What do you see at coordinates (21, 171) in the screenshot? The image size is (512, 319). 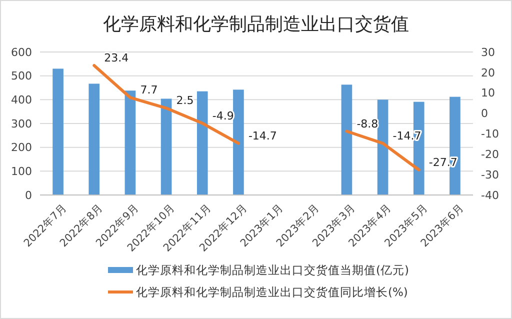 I see `y-tick-label: 100` at bounding box center [21, 171].